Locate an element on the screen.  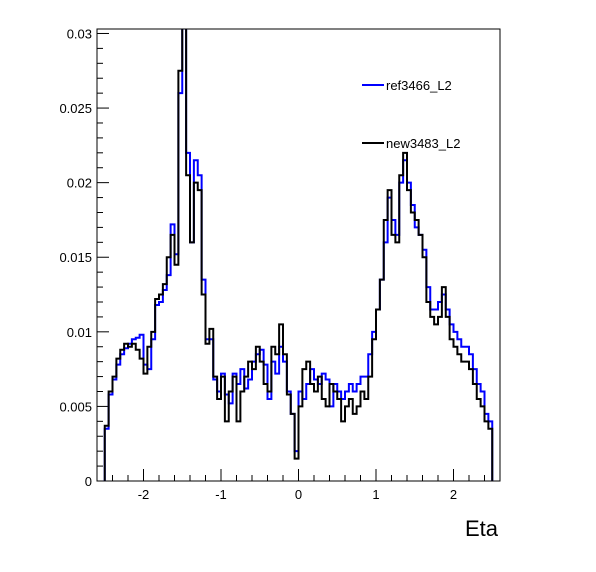
y-tick-label: 0.02 is located at coordinates (79, 183).